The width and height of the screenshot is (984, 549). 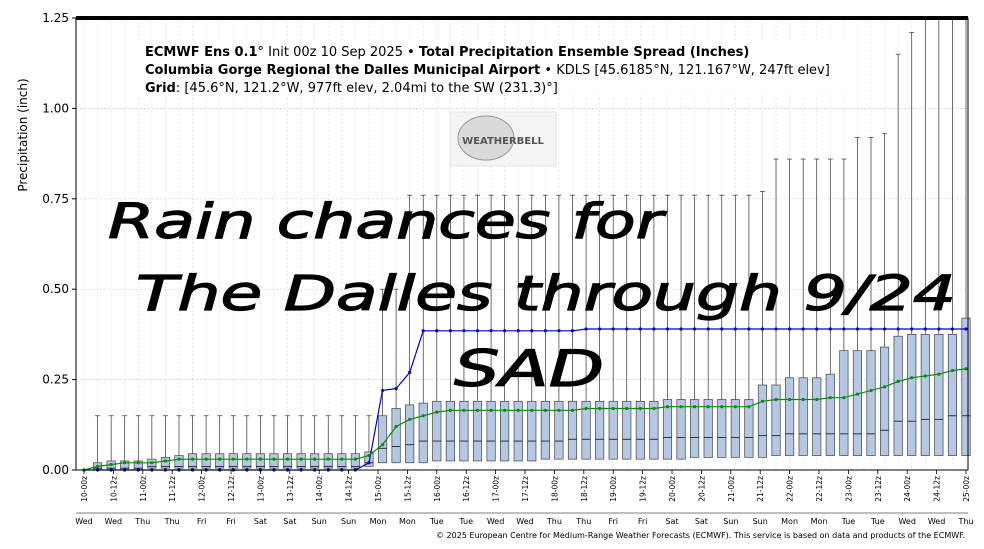 What do you see at coordinates (878, 489) in the screenshot?
I see `x-tick-label: 23-12z` at bounding box center [878, 489].